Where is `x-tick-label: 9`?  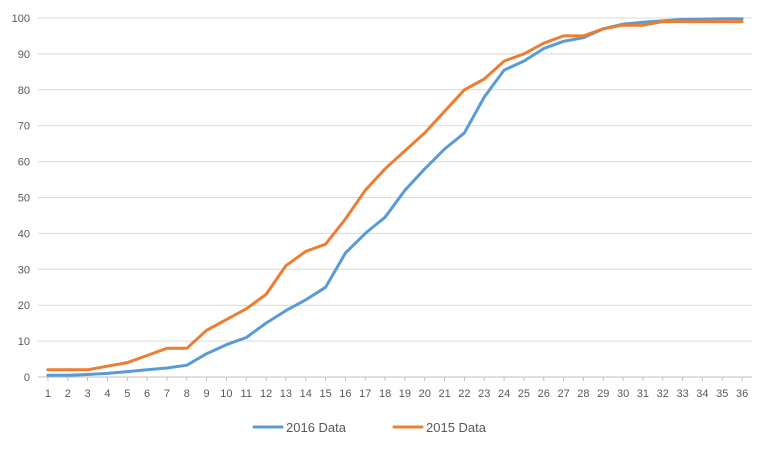 x-tick-label: 9 is located at coordinates (207, 394).